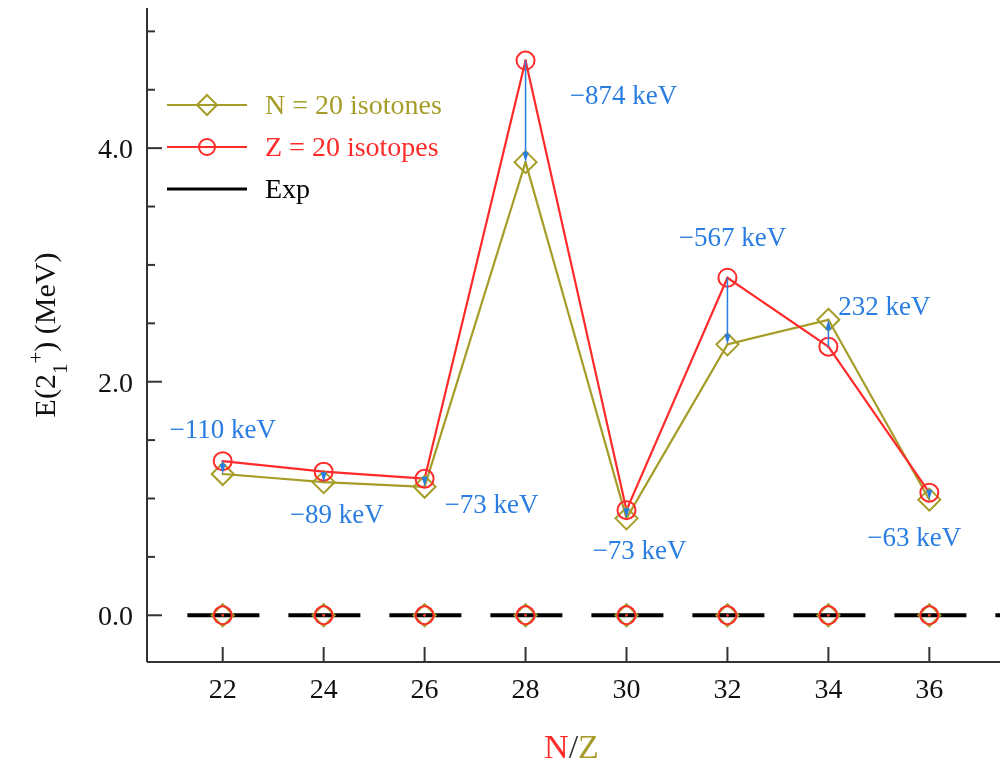 Image resolution: width=1002 pixels, height=768 pixels. I want to click on annotation: −874 keV, so click(623, 95).